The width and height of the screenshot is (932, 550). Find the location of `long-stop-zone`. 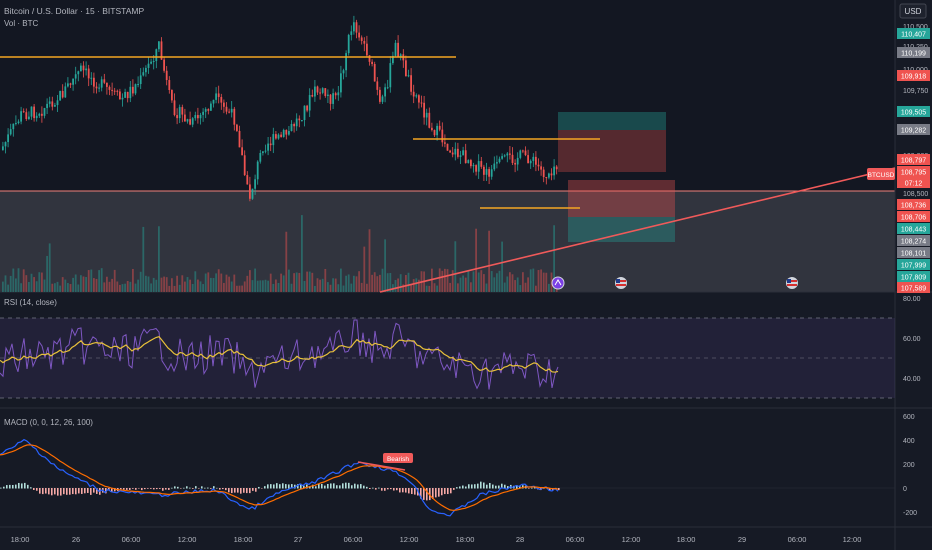

long-stop-zone is located at coordinates (612, 151).